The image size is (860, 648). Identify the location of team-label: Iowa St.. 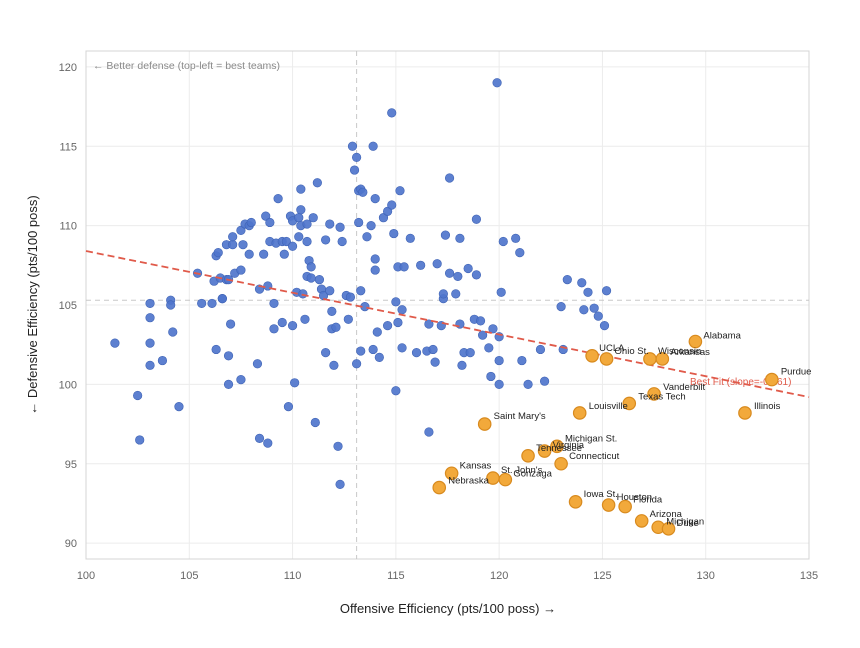
(601, 494).